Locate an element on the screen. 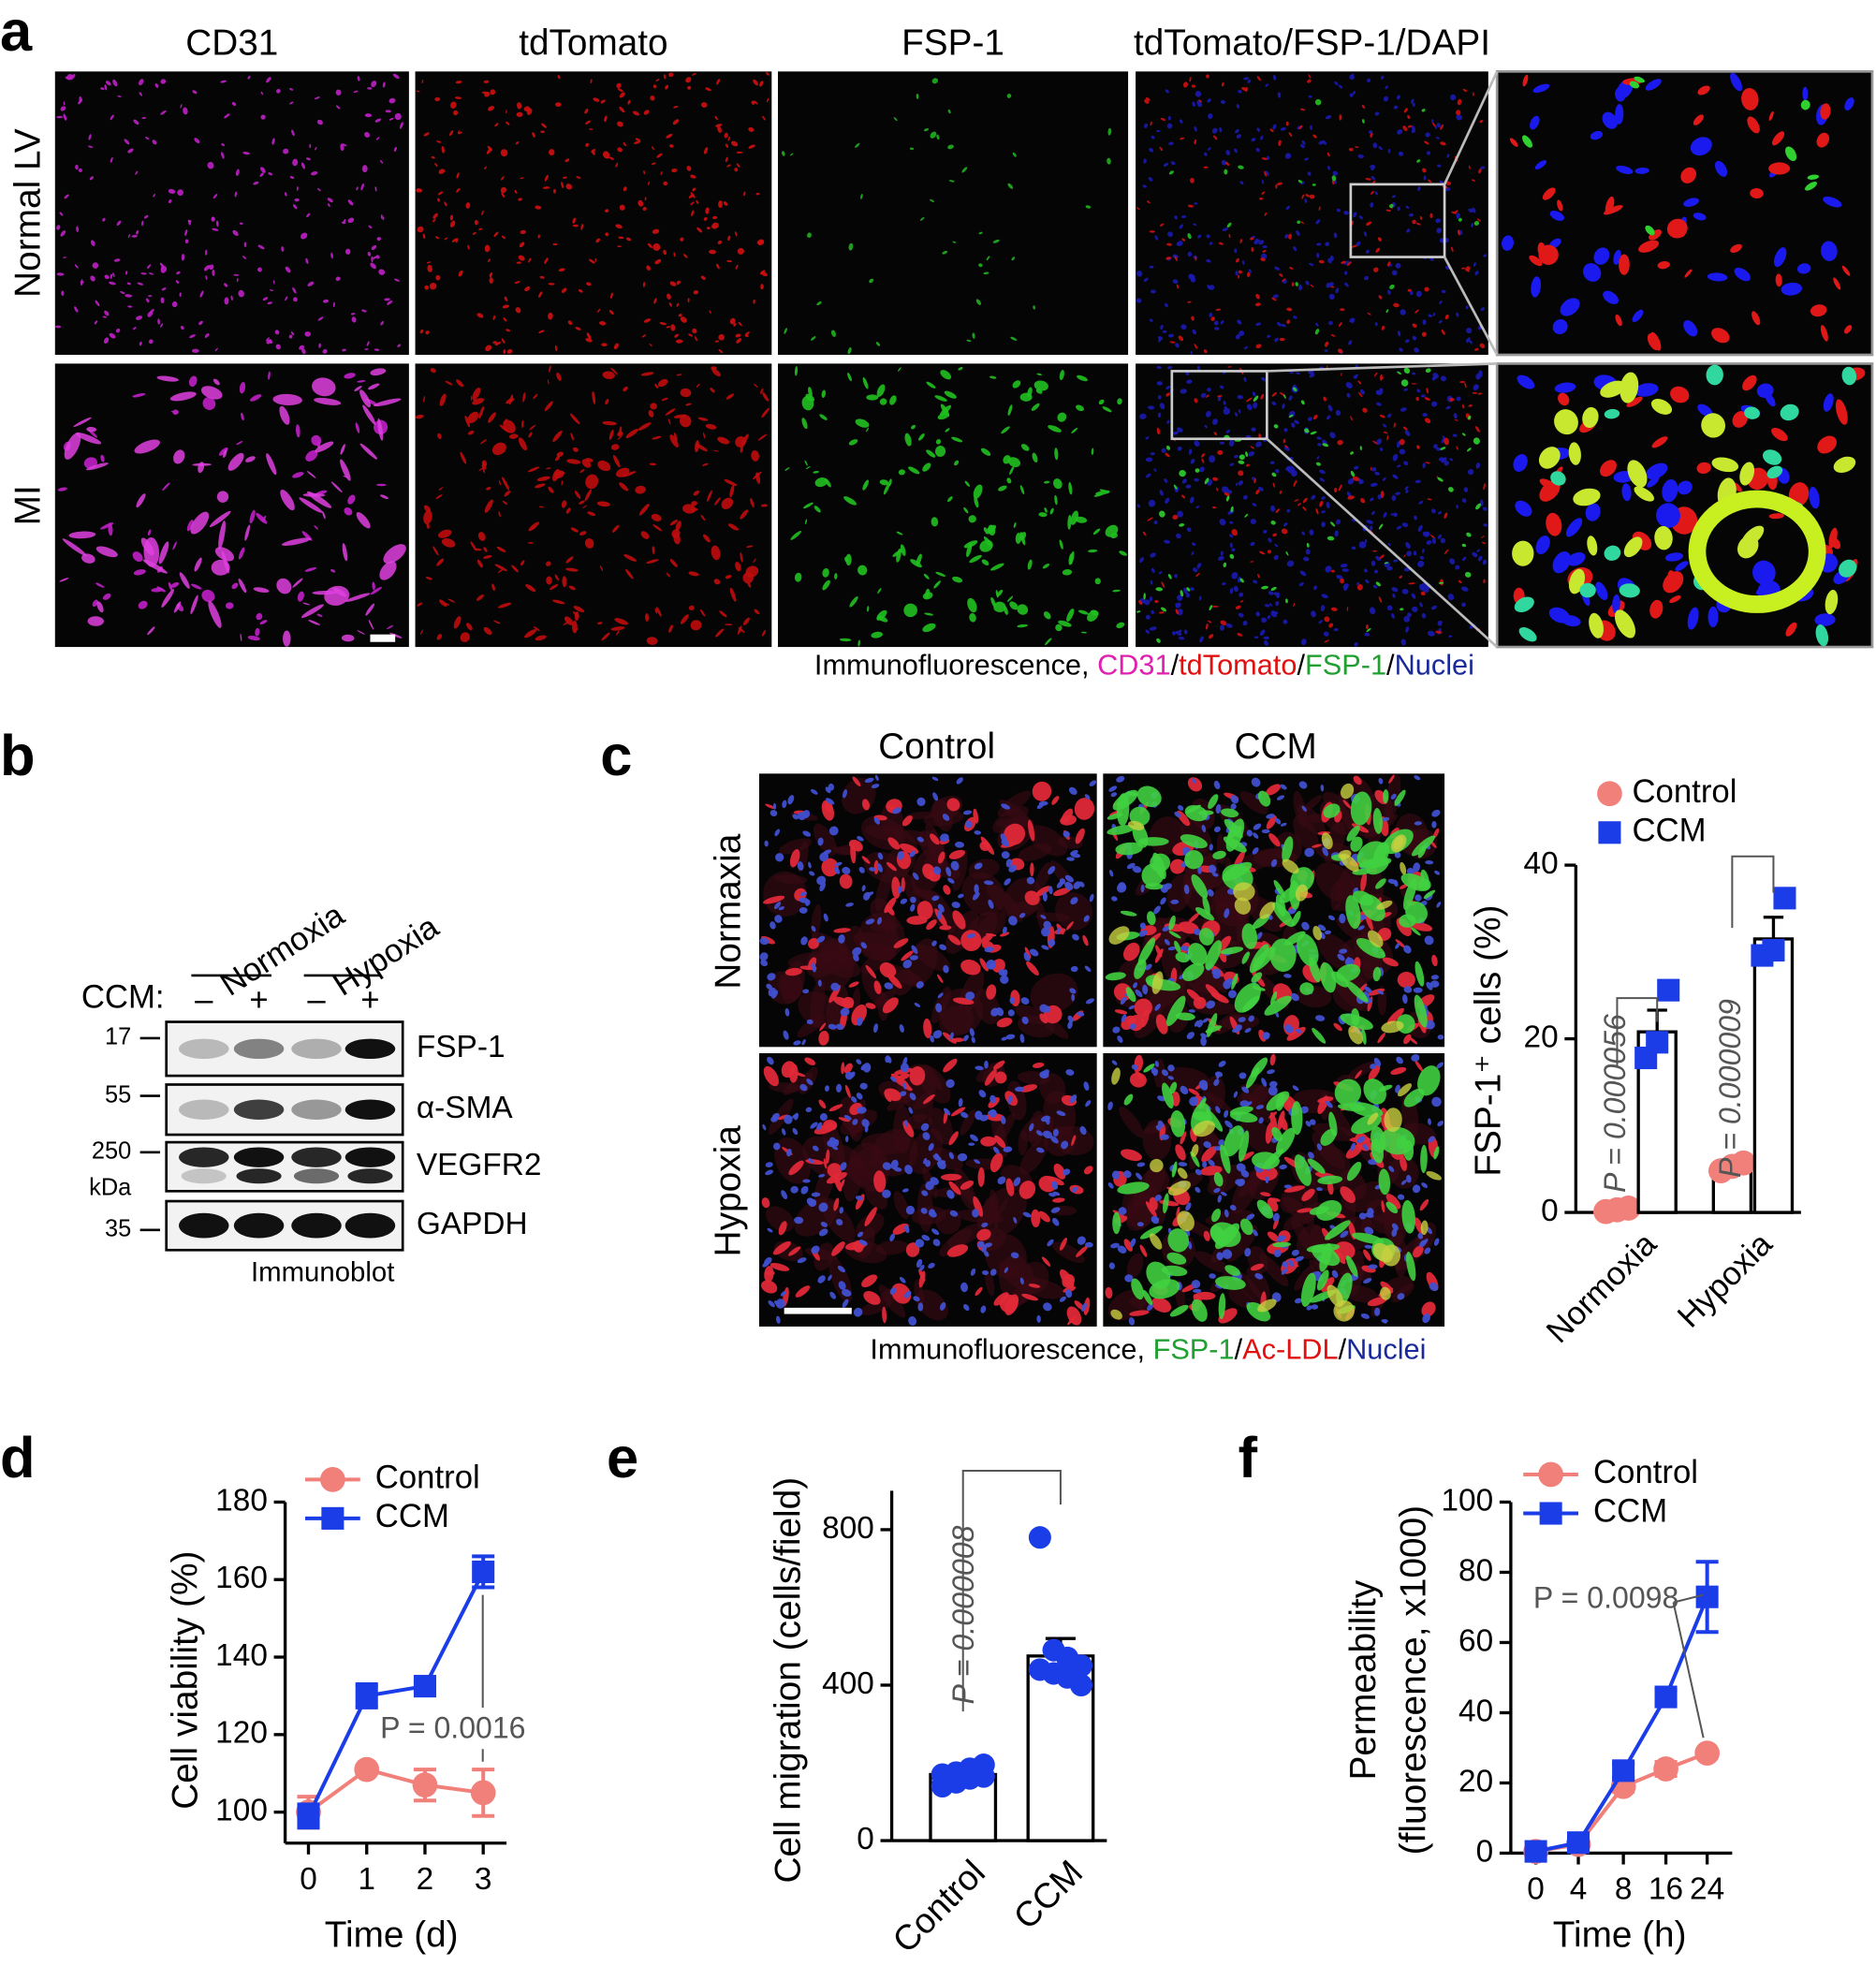 This screenshot has height=1966, width=1876. y-tick-label: 800 is located at coordinates (848, 1528).